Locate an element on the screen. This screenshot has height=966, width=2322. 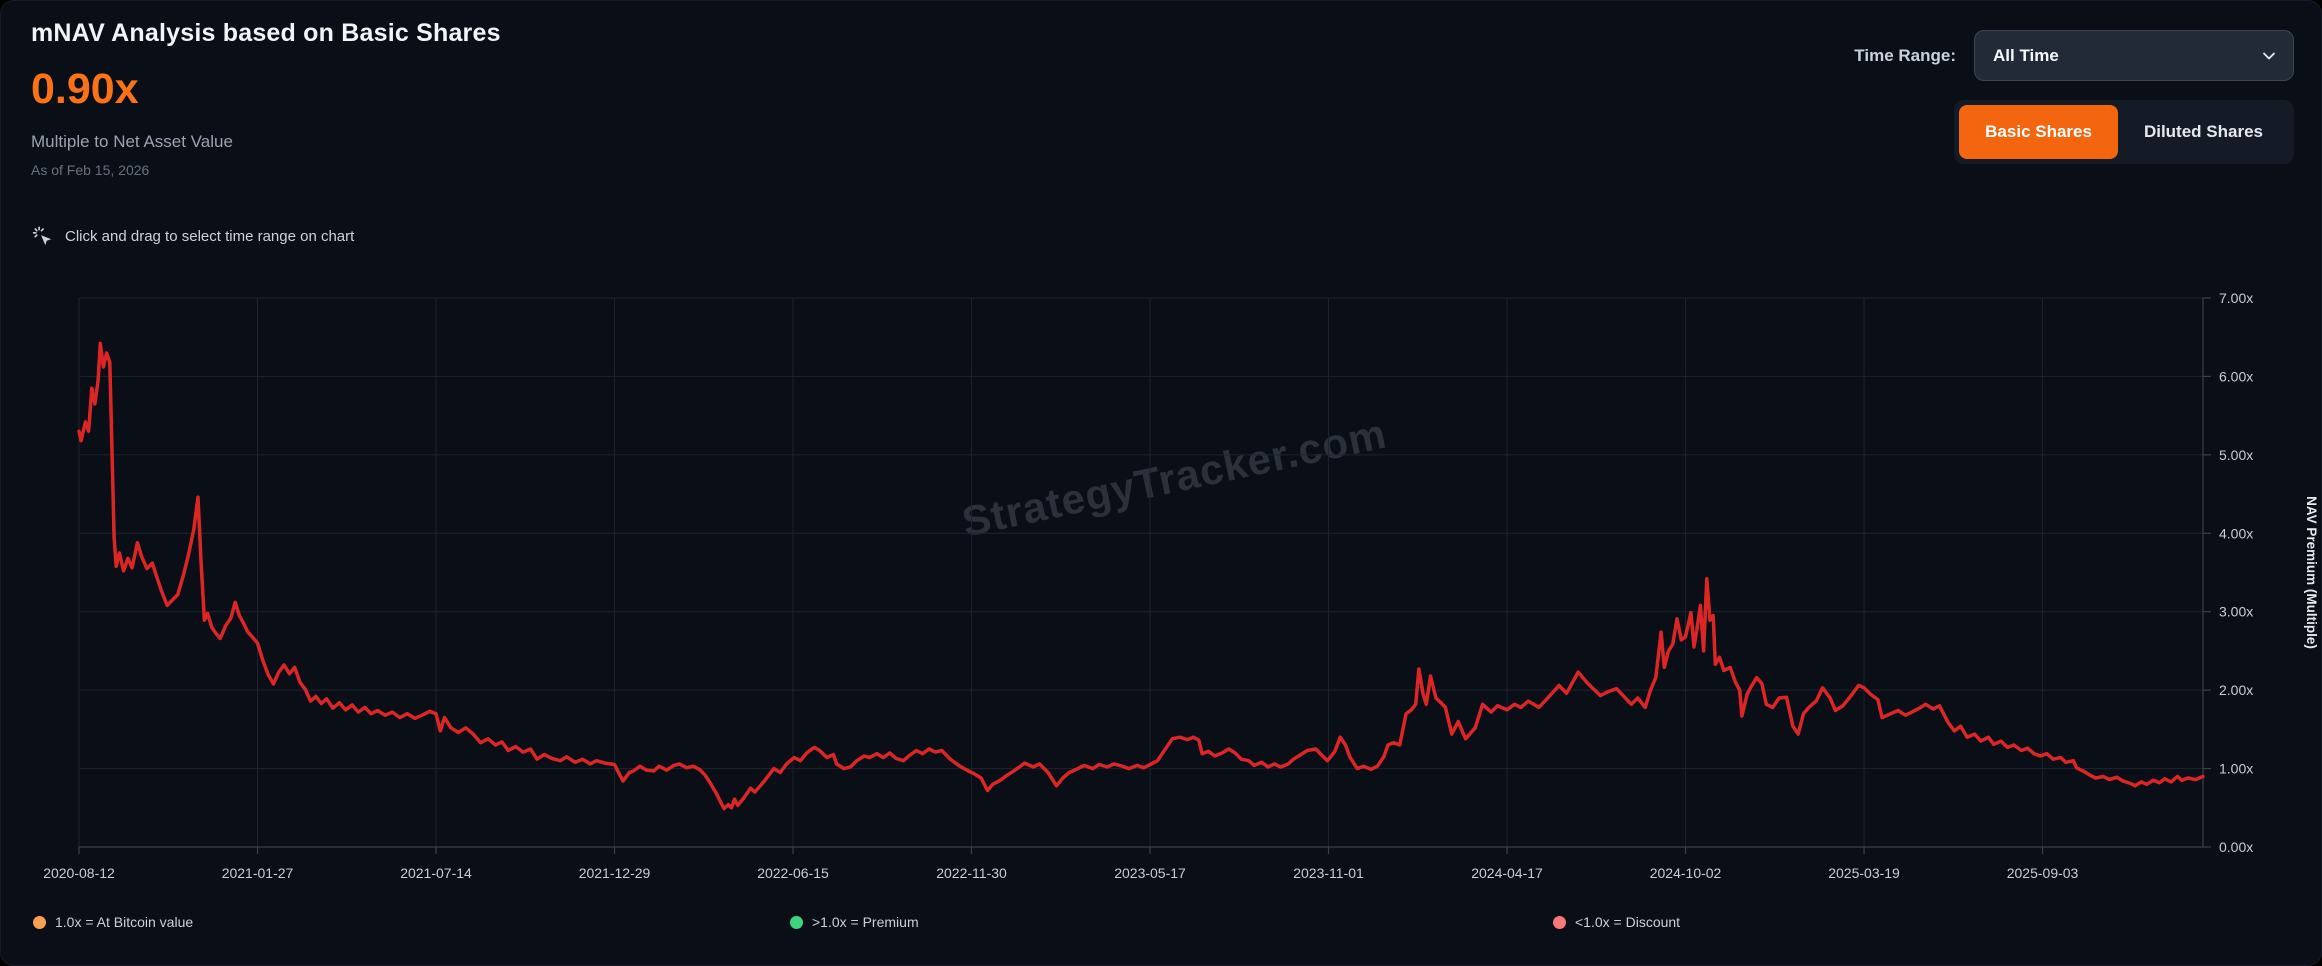
y-tick-label: 7.00x is located at coordinates (2236, 298).